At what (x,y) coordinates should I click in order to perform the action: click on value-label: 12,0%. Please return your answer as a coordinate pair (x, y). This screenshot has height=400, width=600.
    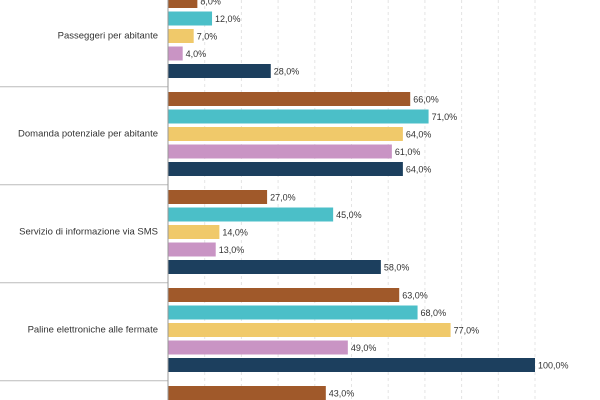
    Looking at the image, I should click on (228, 19).